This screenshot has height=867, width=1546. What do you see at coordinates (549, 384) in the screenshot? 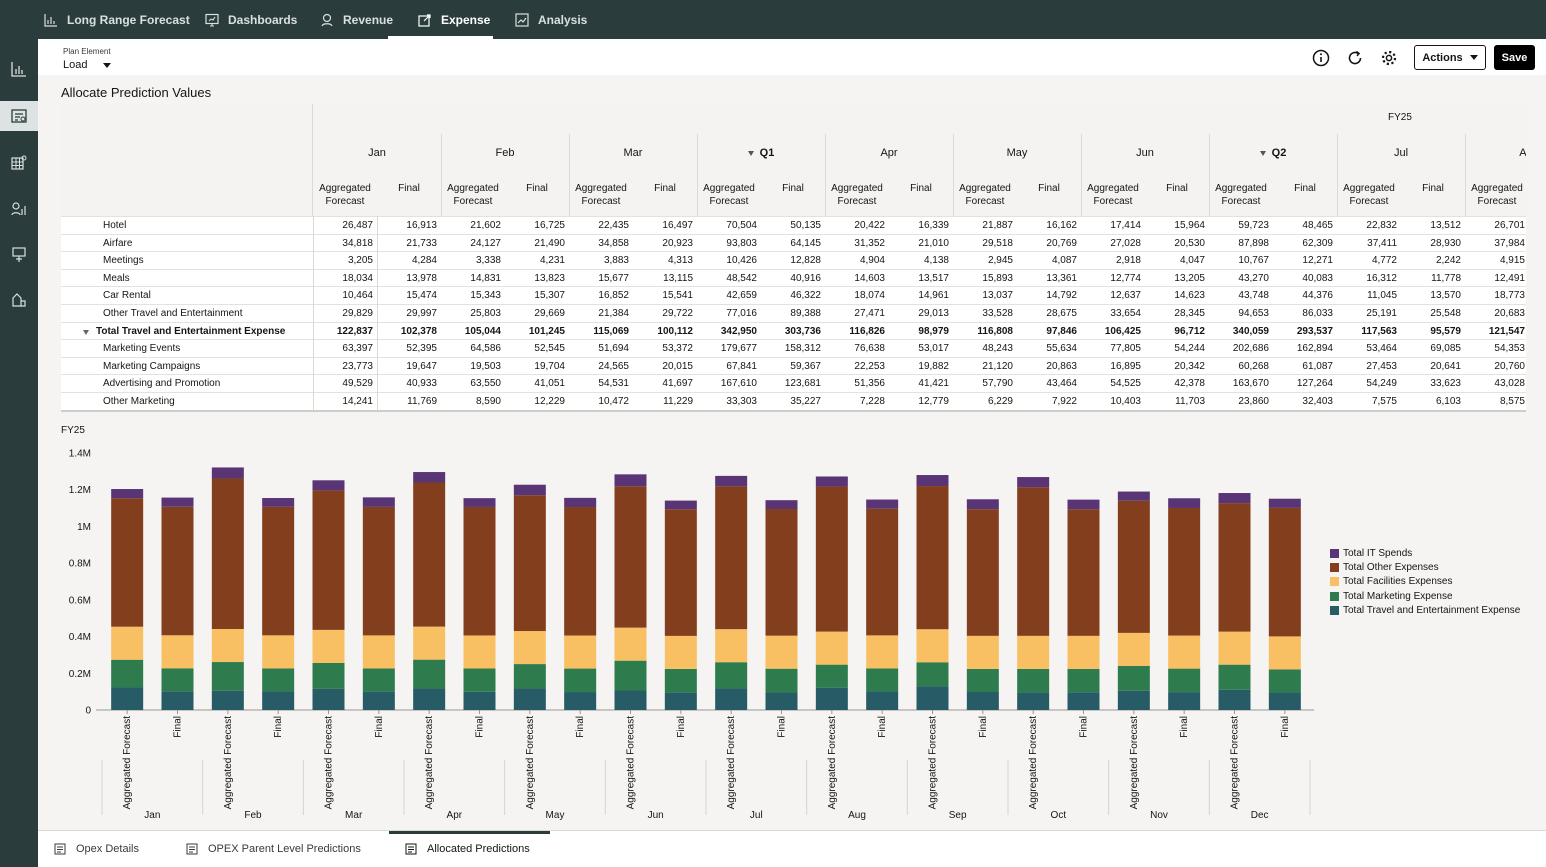
I see `data-cell: 41,051` at bounding box center [549, 384].